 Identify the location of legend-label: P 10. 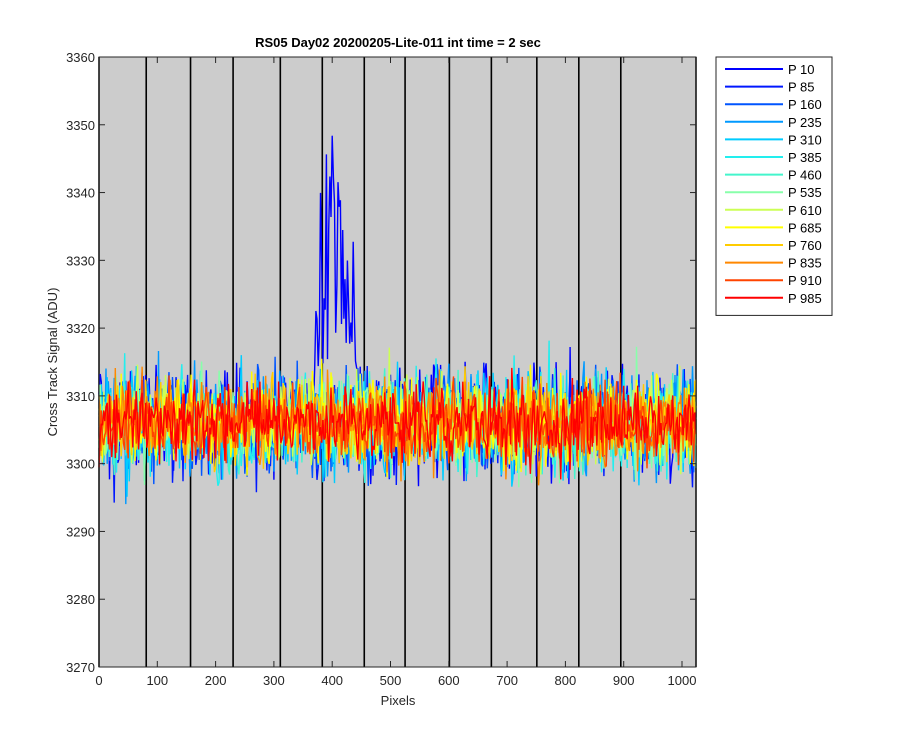
(801, 69).